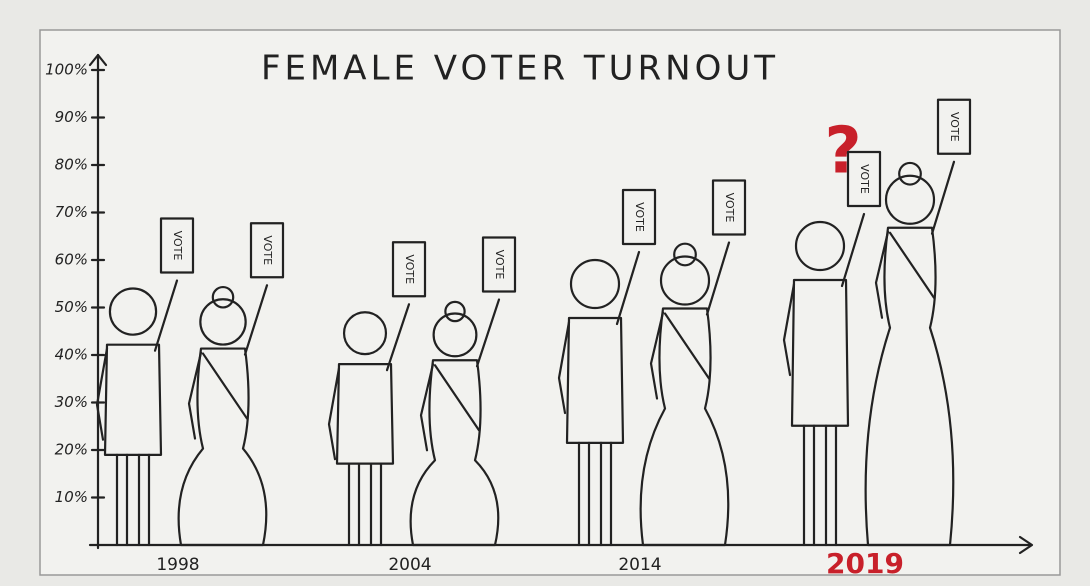 This screenshot has width=1090, height=586. What do you see at coordinates (66, 70) in the screenshot?
I see `y-tick-label: 100%` at bounding box center [66, 70].